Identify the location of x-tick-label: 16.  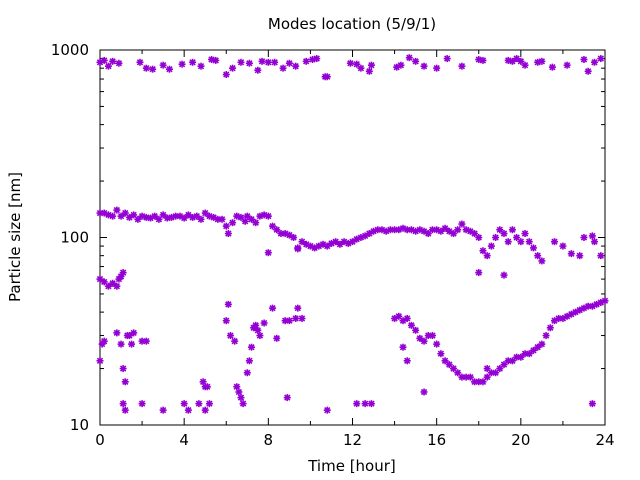
(436, 440).